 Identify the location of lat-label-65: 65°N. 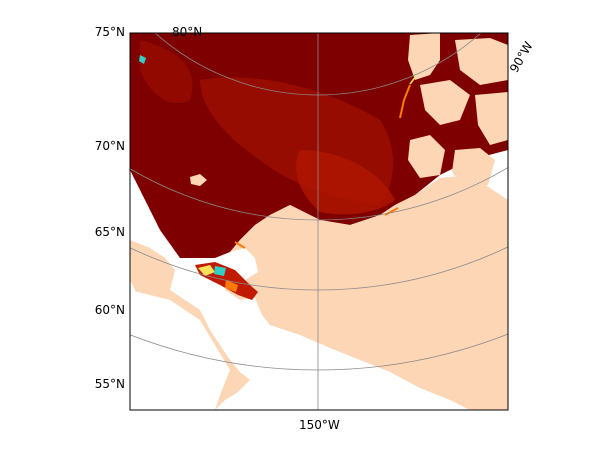
(109, 232).